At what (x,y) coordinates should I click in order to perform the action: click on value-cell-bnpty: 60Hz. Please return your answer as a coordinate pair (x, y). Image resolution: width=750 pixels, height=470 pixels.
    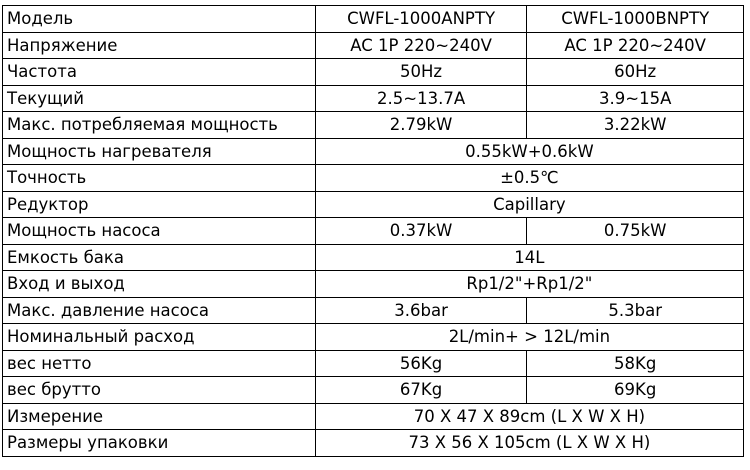
    Looking at the image, I should click on (635, 72).